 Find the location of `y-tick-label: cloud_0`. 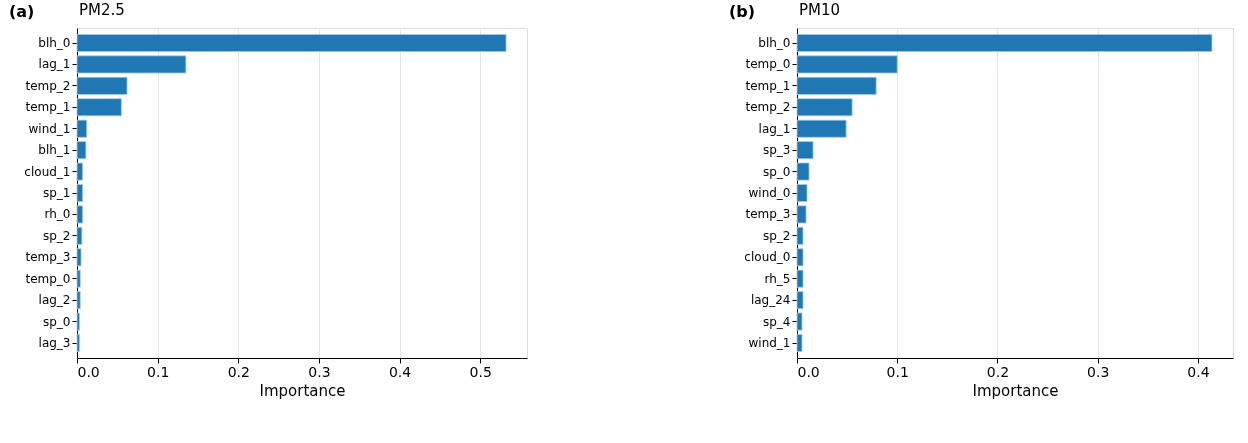

y-tick-label: cloud_0 is located at coordinates (767, 257).